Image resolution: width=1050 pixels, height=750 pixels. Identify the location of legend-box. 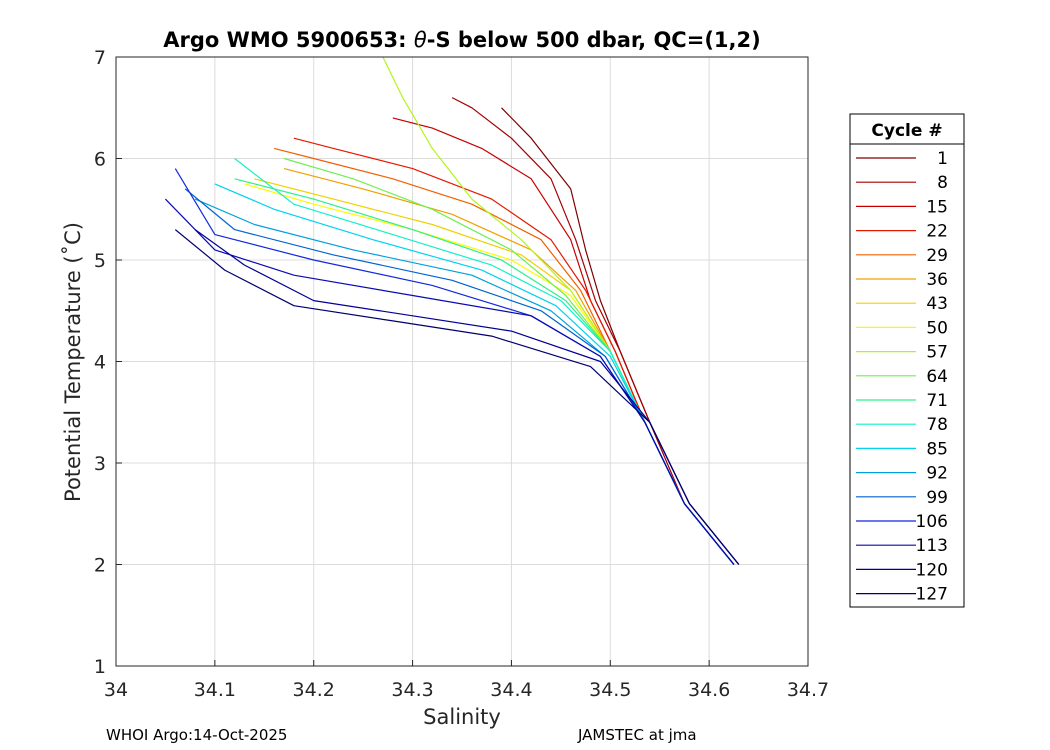
(907, 360).